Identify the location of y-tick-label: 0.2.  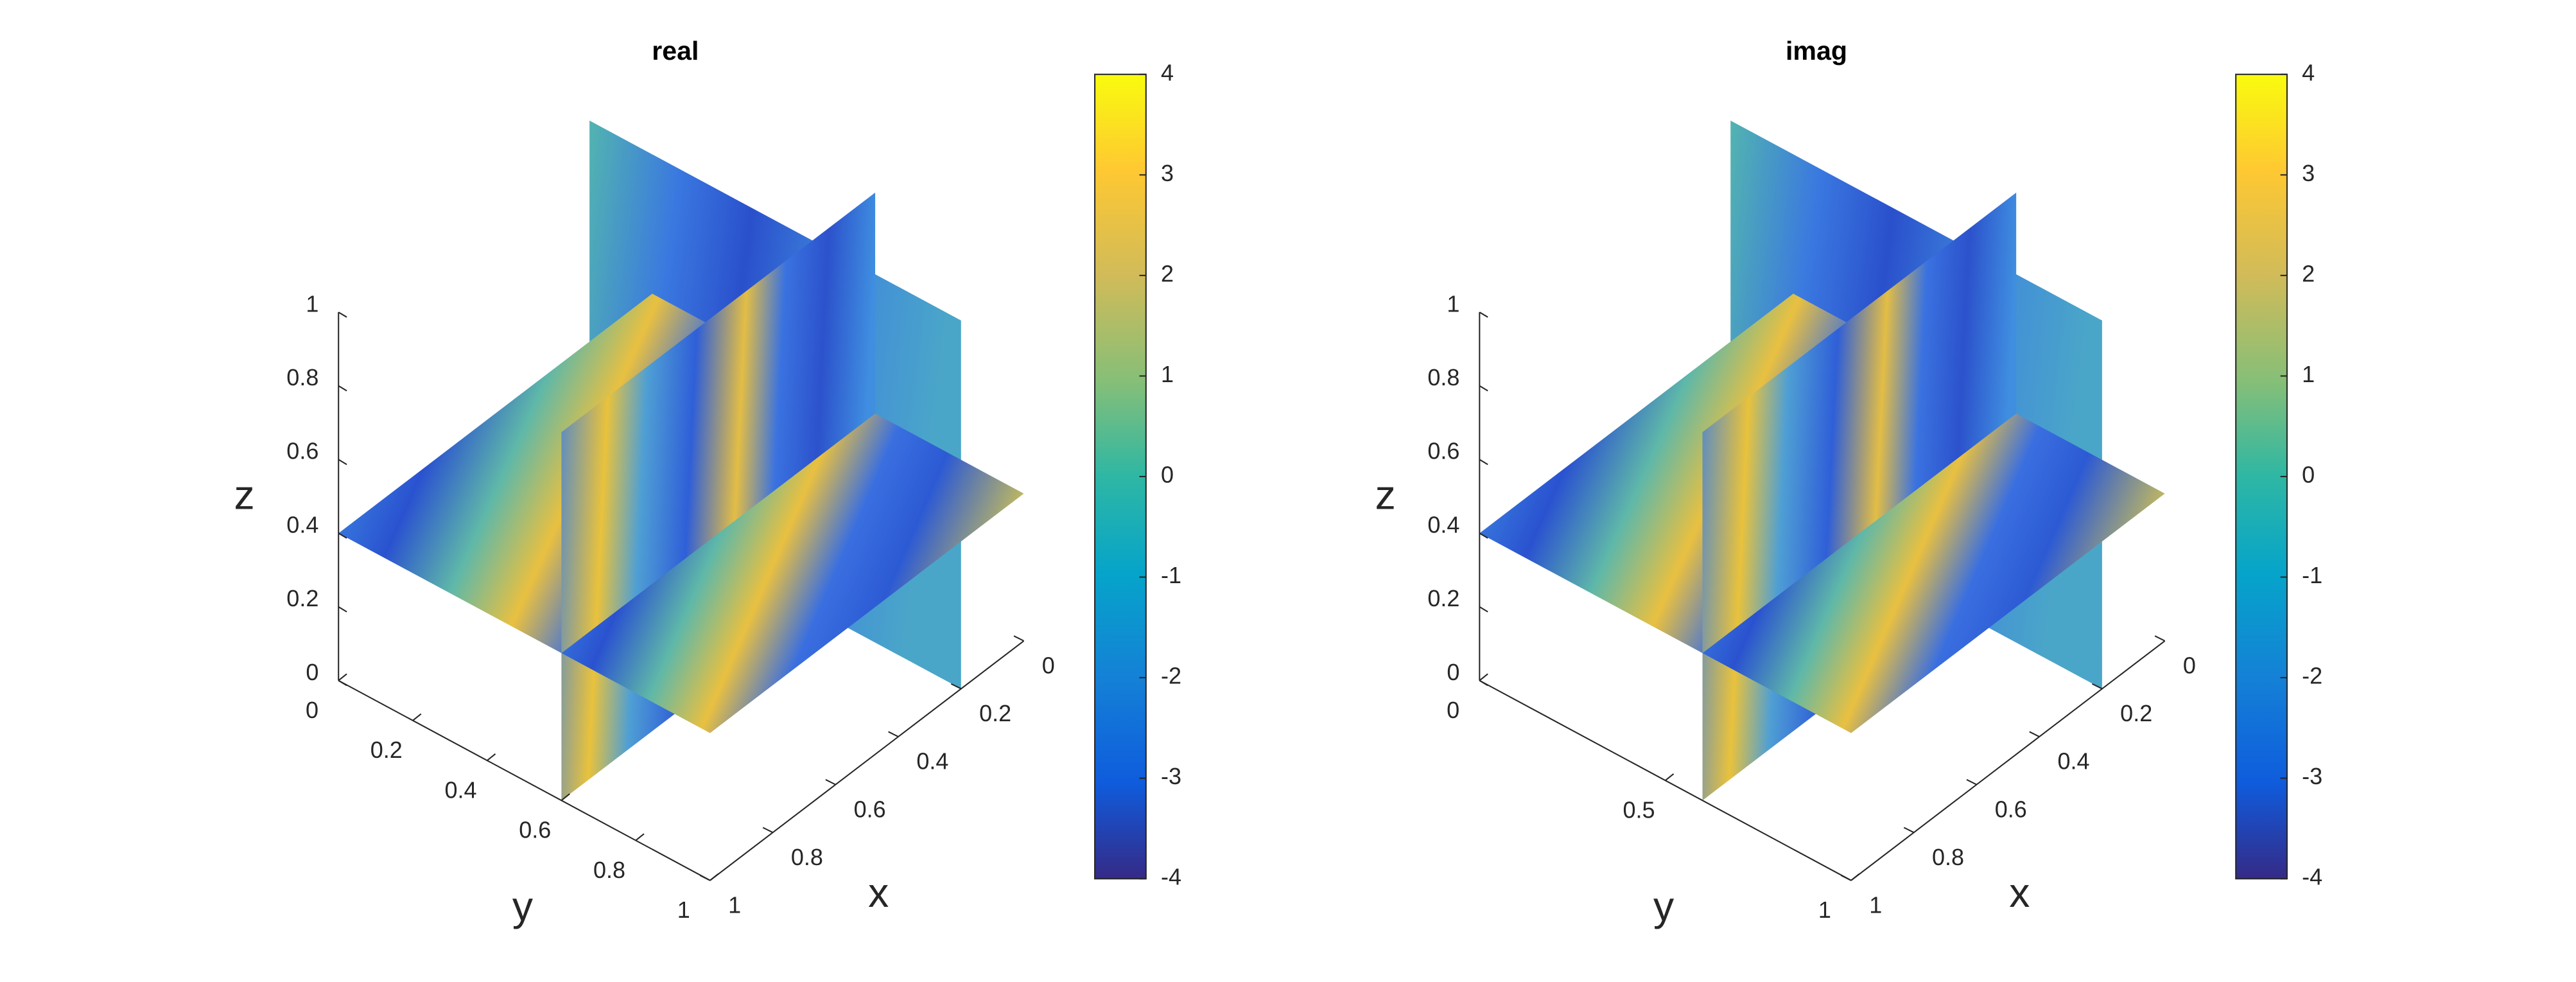
(386, 750).